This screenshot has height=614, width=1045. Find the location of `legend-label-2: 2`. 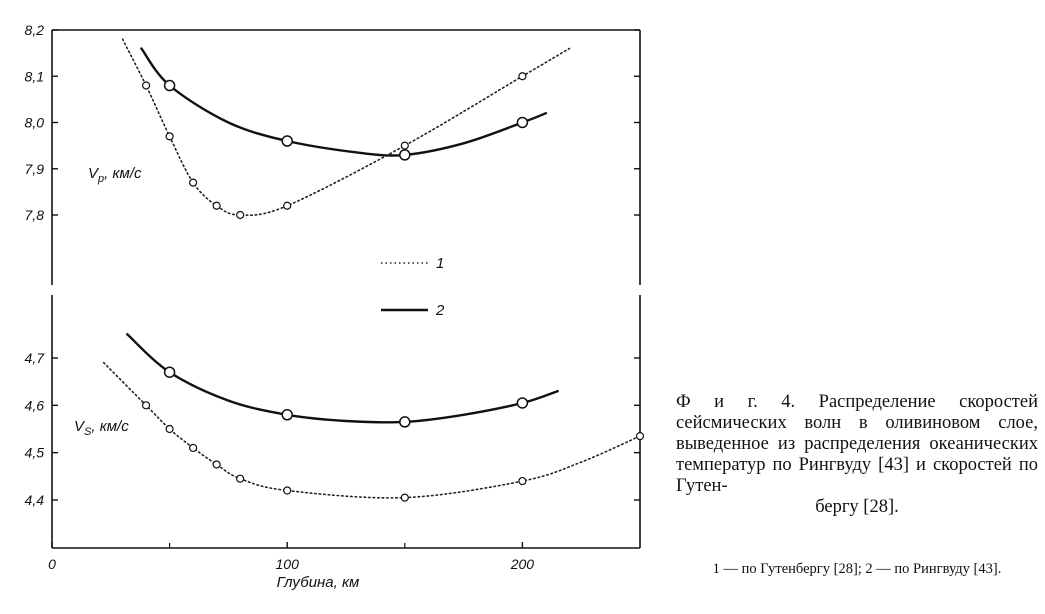

legend-label-2: 2 is located at coordinates (440, 310).